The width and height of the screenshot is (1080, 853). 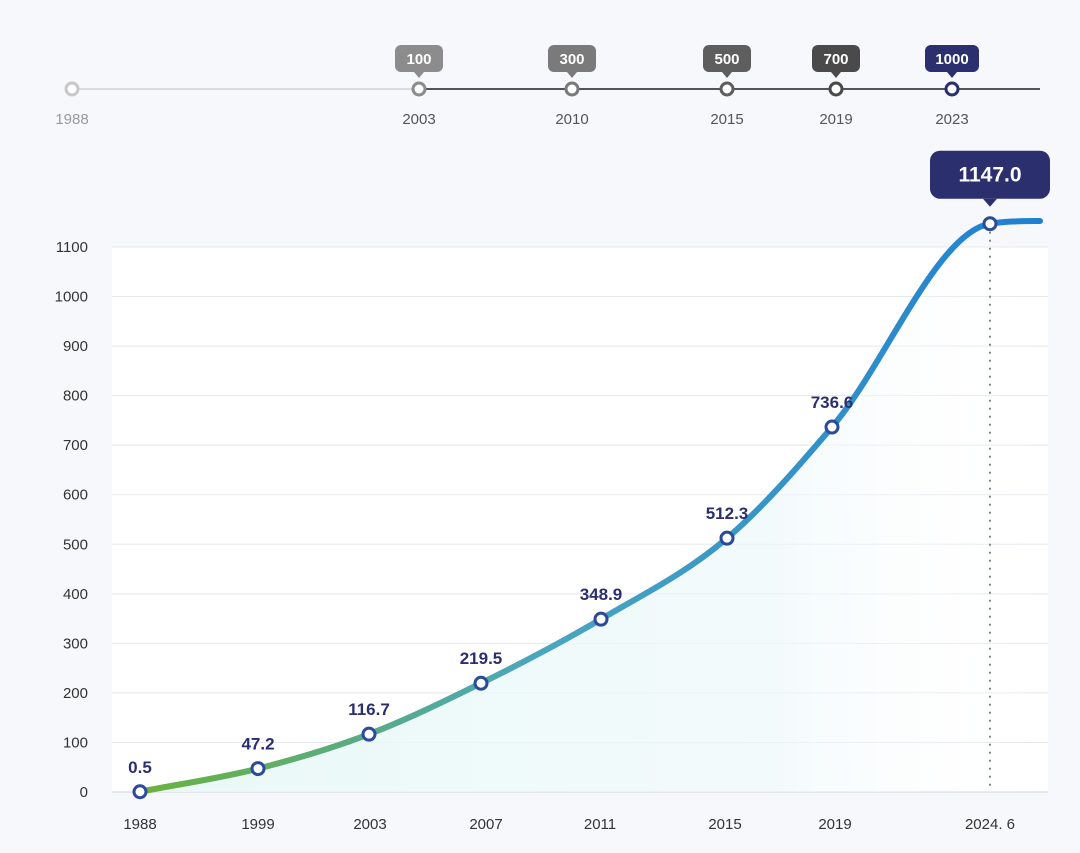 What do you see at coordinates (257, 744) in the screenshot?
I see `data-label: 47.2` at bounding box center [257, 744].